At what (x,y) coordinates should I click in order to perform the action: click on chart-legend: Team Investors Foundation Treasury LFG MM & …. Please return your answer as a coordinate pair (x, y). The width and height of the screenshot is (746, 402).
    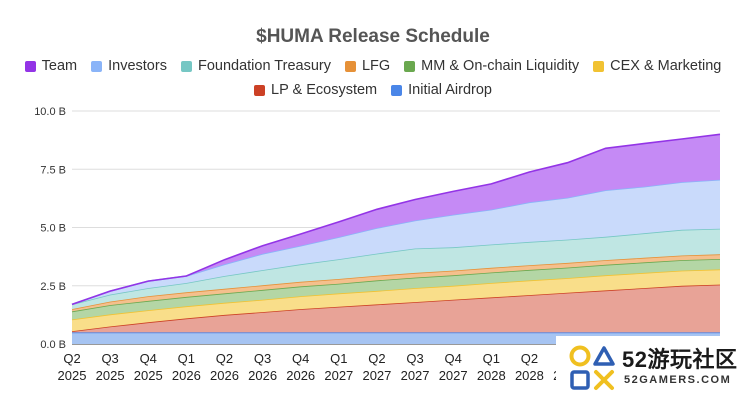
    Looking at the image, I should click on (373, 78).